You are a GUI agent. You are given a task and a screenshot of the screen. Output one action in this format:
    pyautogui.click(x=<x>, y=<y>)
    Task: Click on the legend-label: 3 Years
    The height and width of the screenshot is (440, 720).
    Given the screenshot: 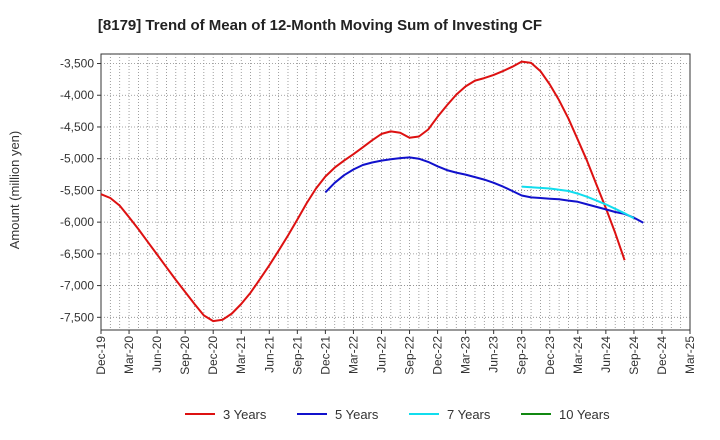 What is the action you would take?
    pyautogui.click(x=245, y=414)
    